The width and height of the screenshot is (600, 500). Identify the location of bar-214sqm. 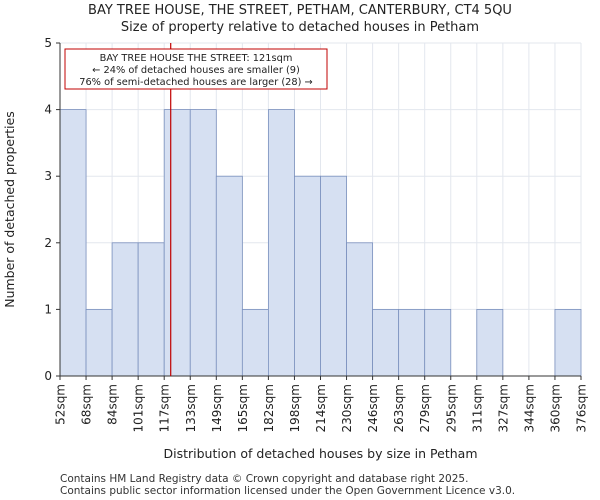
(333, 276).